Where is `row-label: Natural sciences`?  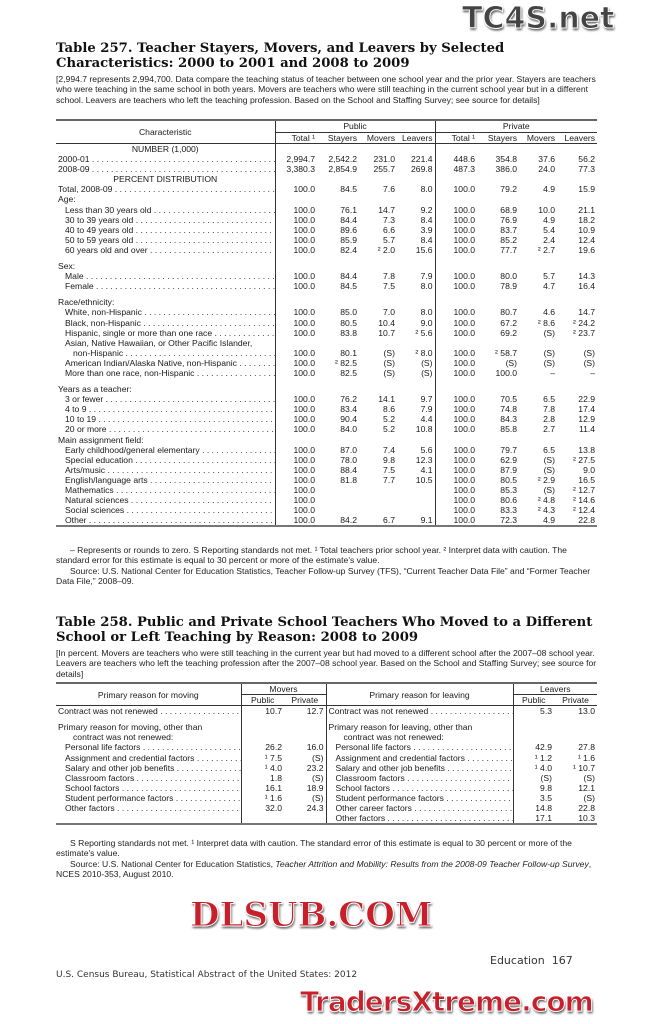
row-label: Natural sciences is located at coordinates (97, 500).